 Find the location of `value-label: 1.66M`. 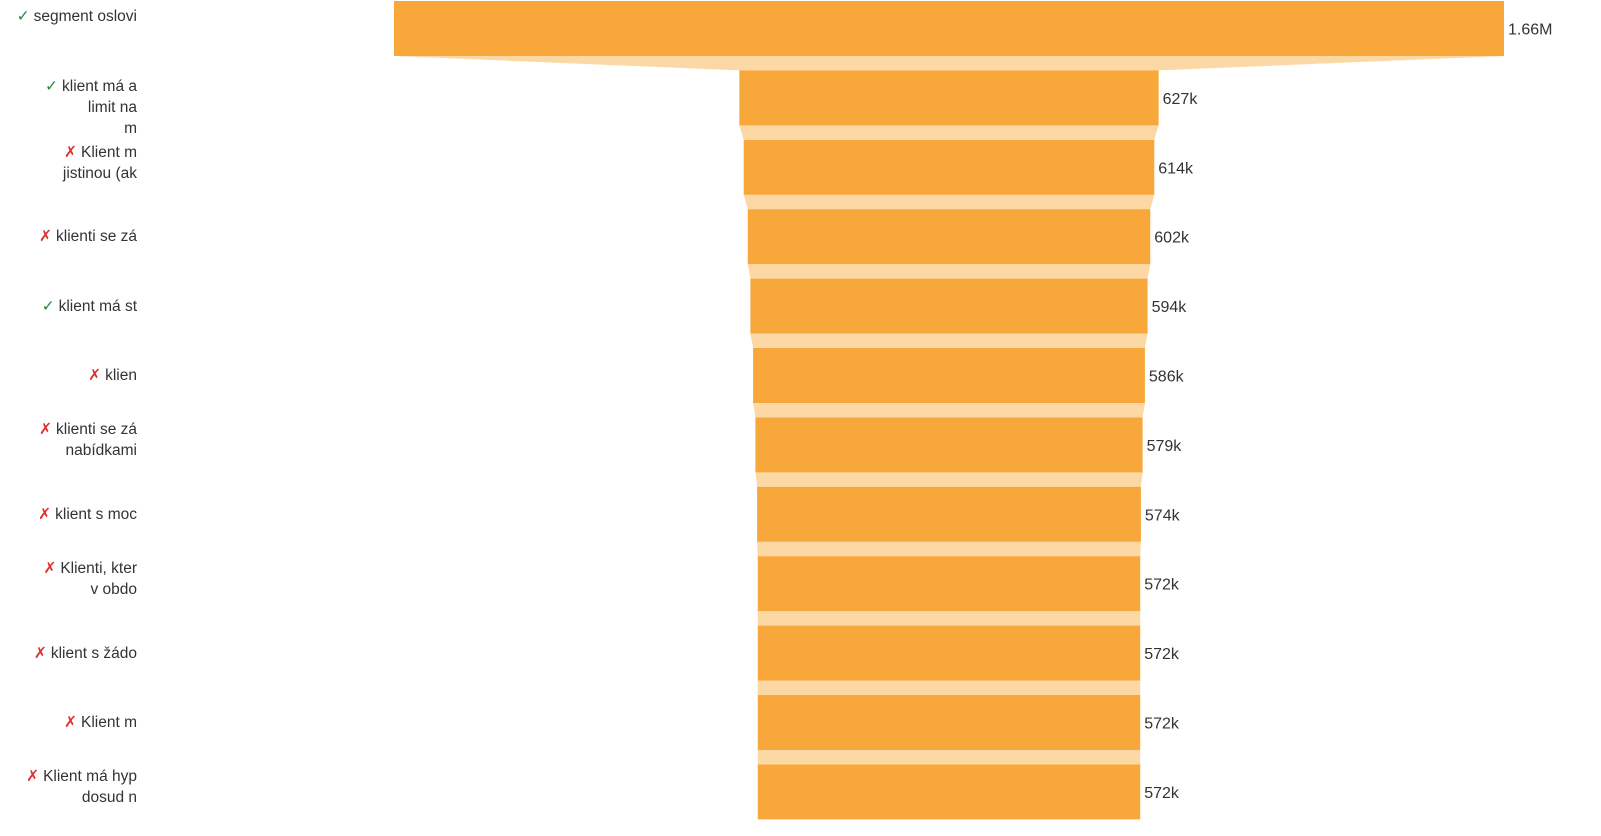

value-label: 1.66M is located at coordinates (1530, 30).